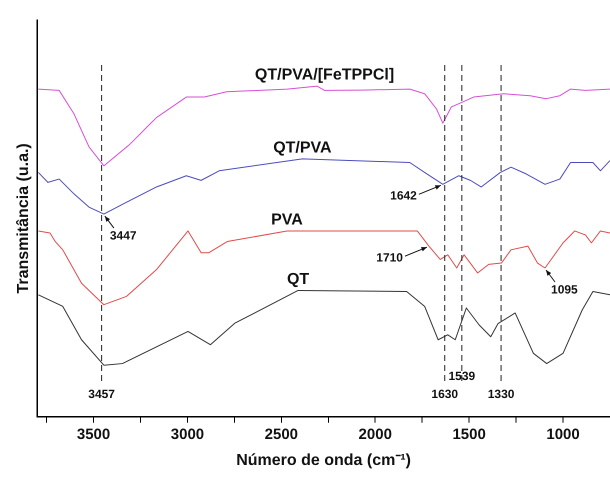 This screenshot has width=610, height=480. What do you see at coordinates (375, 434) in the screenshot?
I see `x-tick-label: 2000` at bounding box center [375, 434].